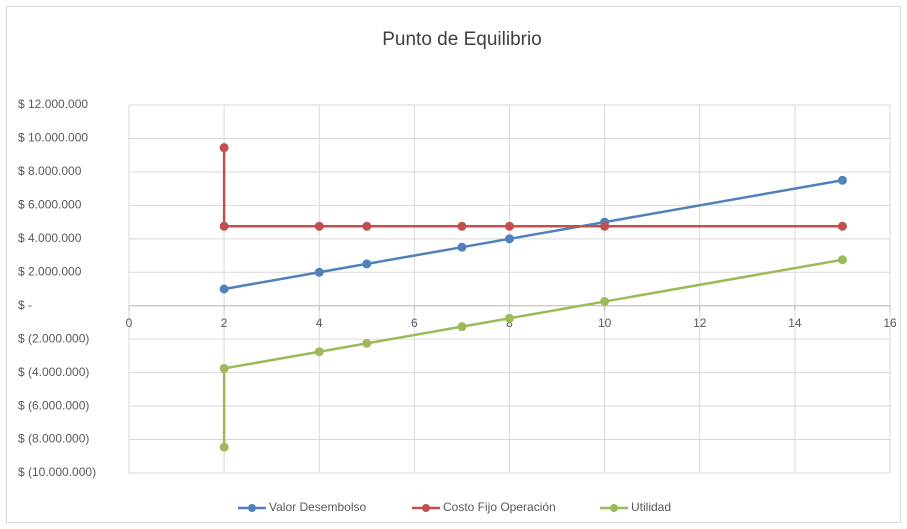  I want to click on x-tick-label: 16, so click(890, 323).